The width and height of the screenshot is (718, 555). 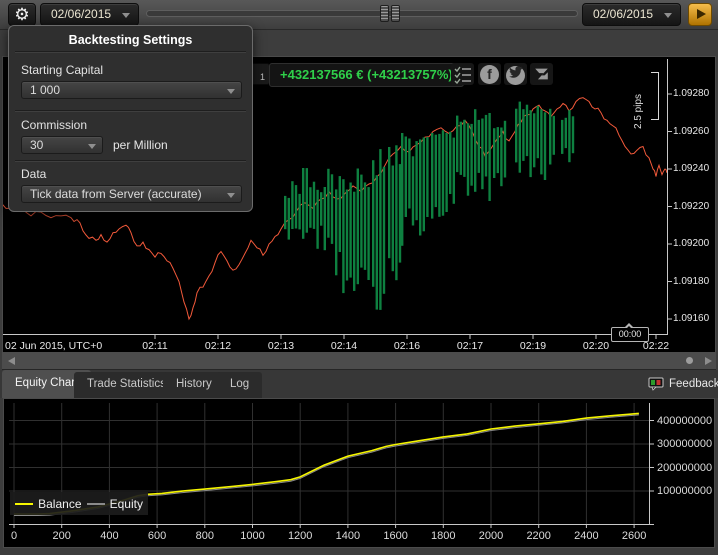 I want to click on time-callout: 00:00, so click(x=630, y=332).